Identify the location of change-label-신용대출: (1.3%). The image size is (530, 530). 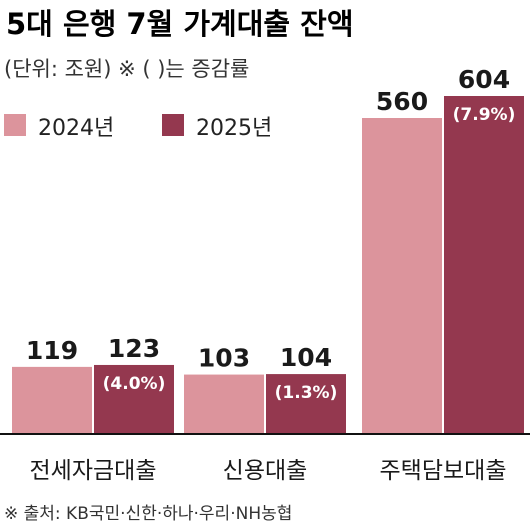
(306, 393).